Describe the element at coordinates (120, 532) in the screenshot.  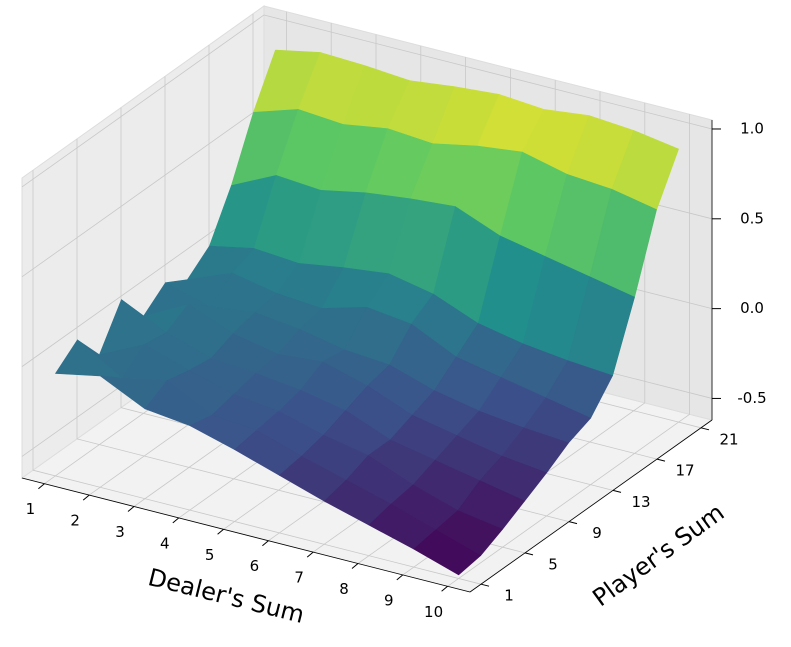
I see `x-tick-label: 3` at that location.